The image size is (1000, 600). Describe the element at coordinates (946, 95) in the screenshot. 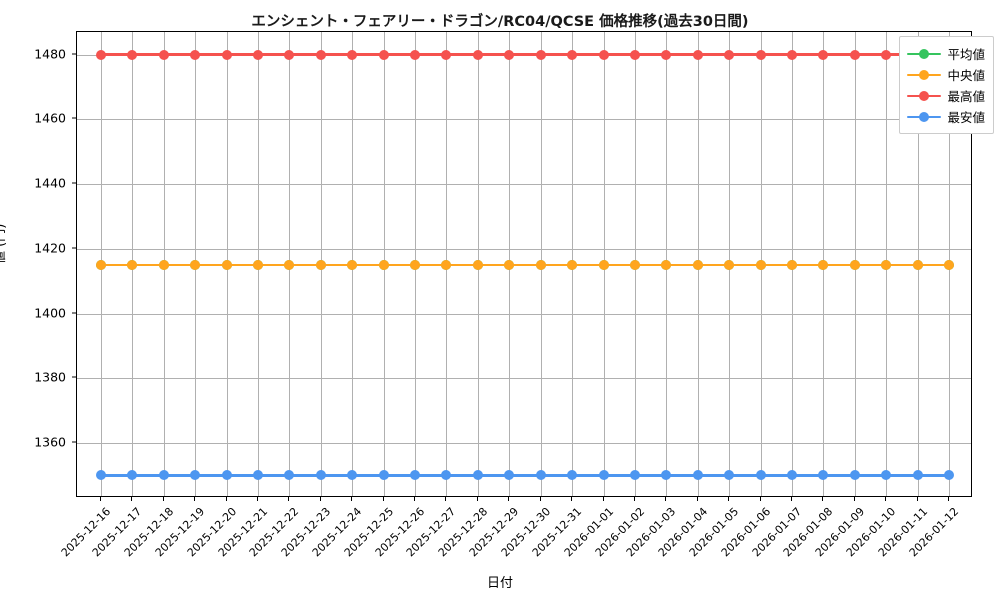

I see `legend-item: 最高値` at that location.